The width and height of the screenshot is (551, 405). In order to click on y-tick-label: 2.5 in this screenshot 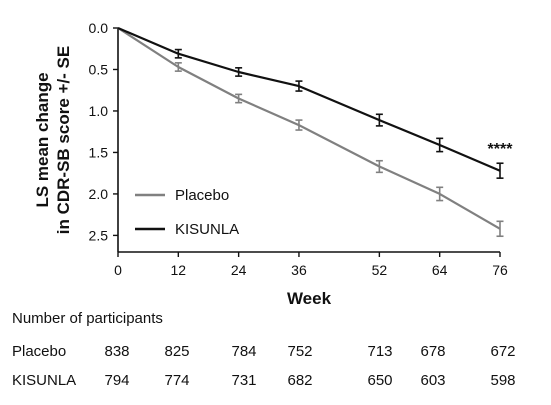, I will do `click(99, 235)`.